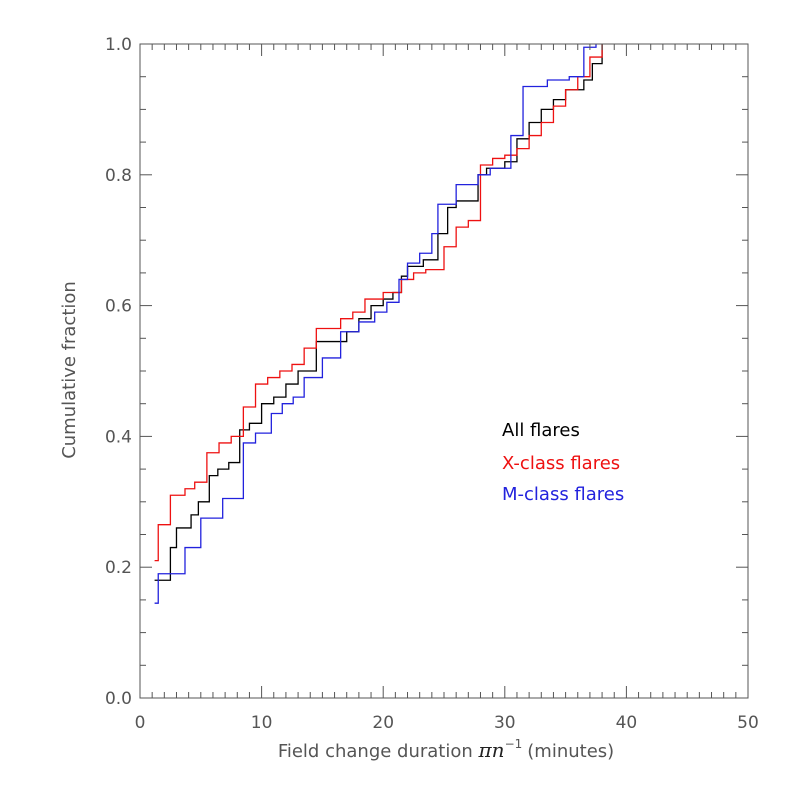  I want to click on x-axis-title: Field change duration πn−1 (minutes), so click(446, 749).